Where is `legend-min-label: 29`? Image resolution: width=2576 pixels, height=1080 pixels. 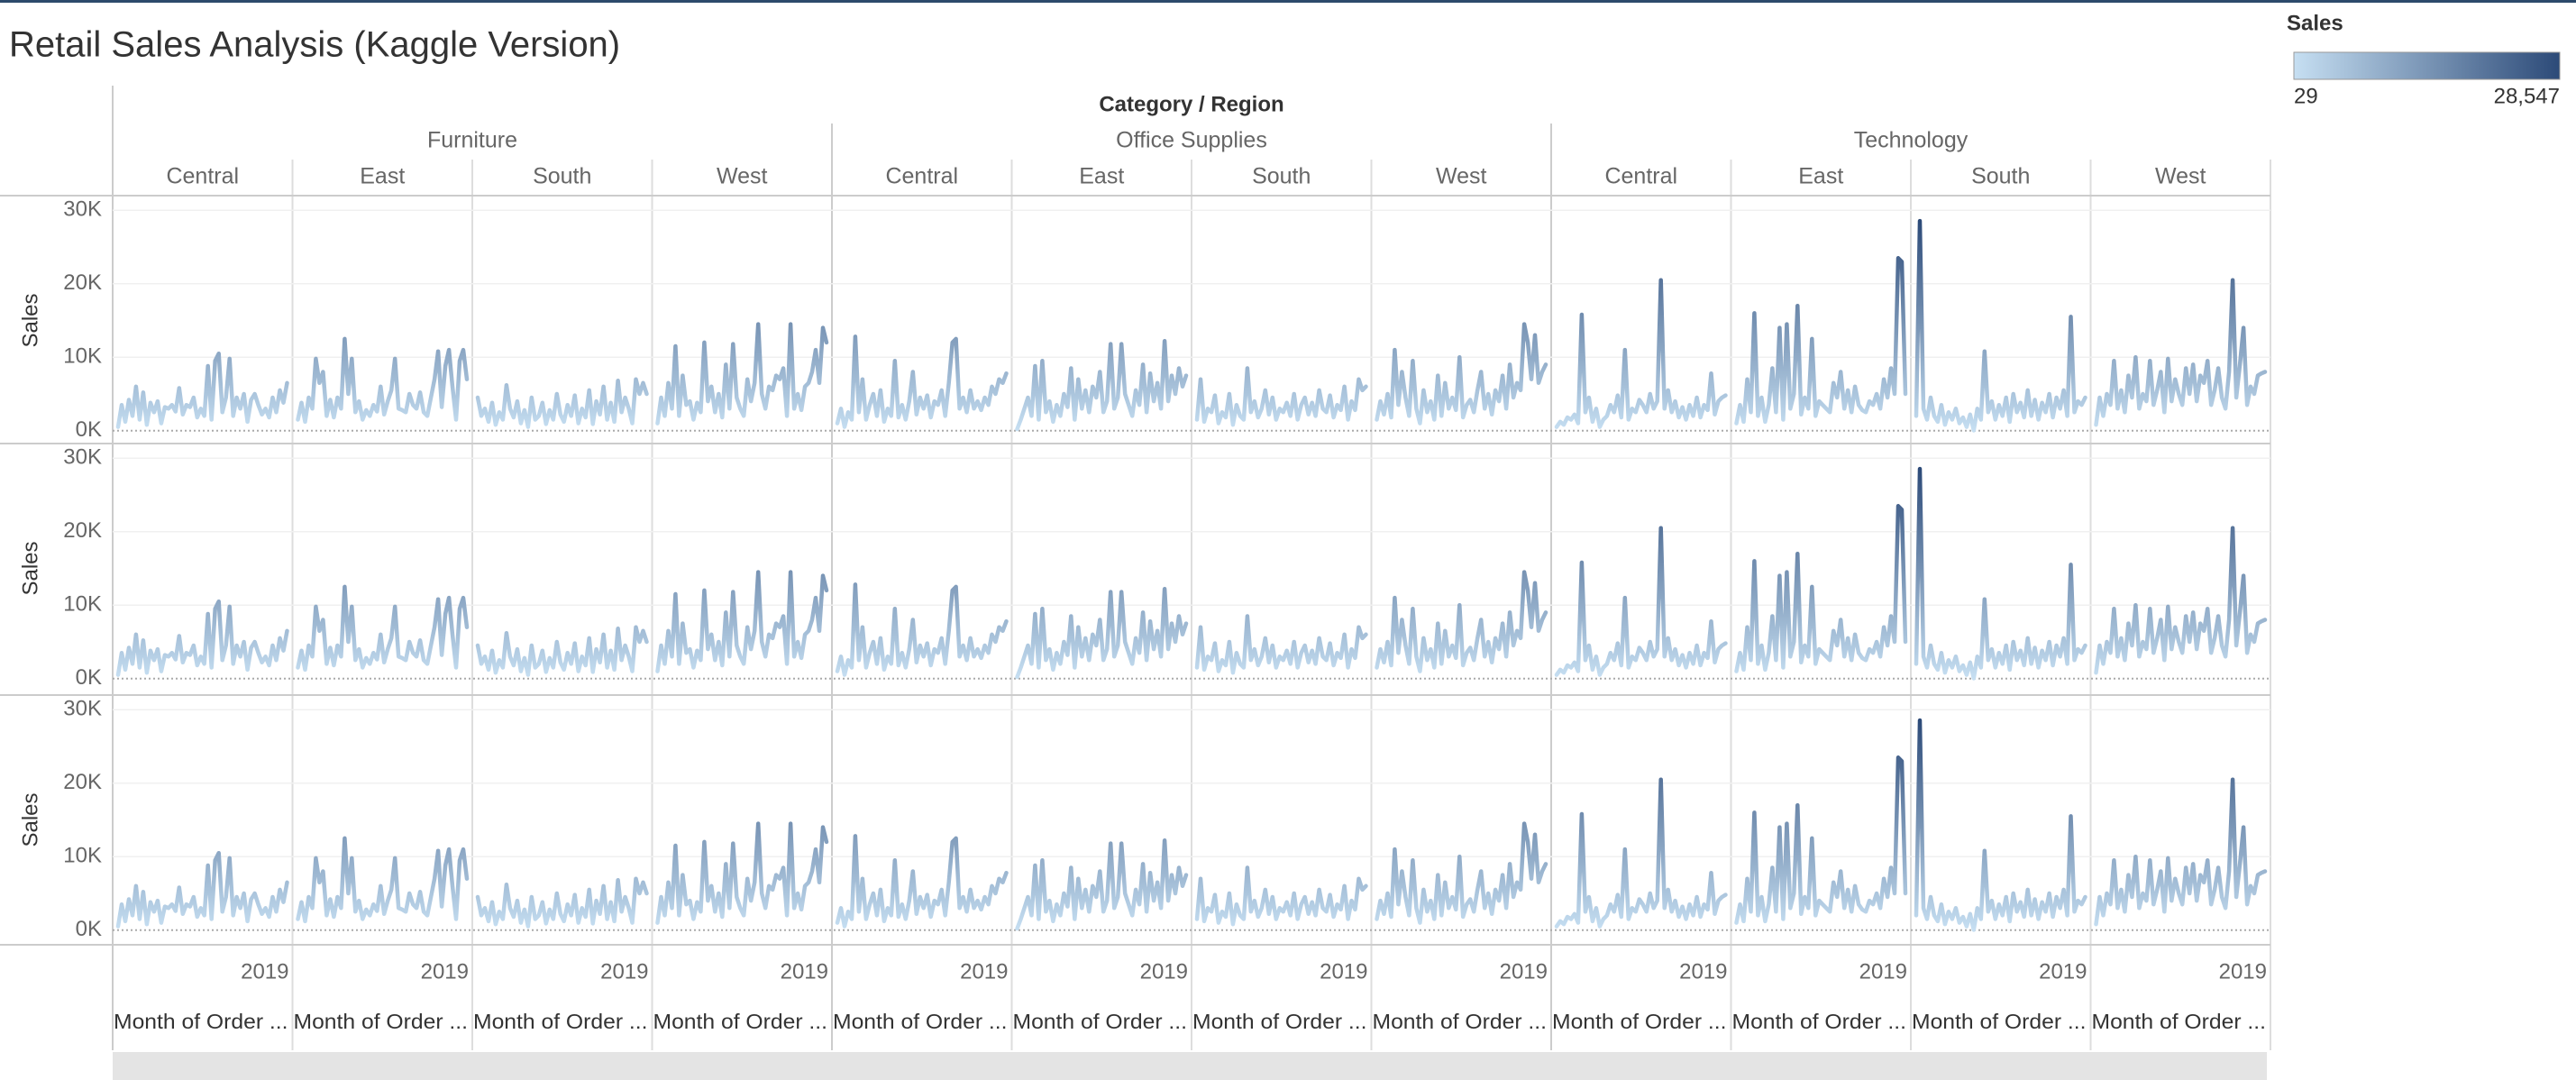 legend-min-label: 29 is located at coordinates (2306, 96).